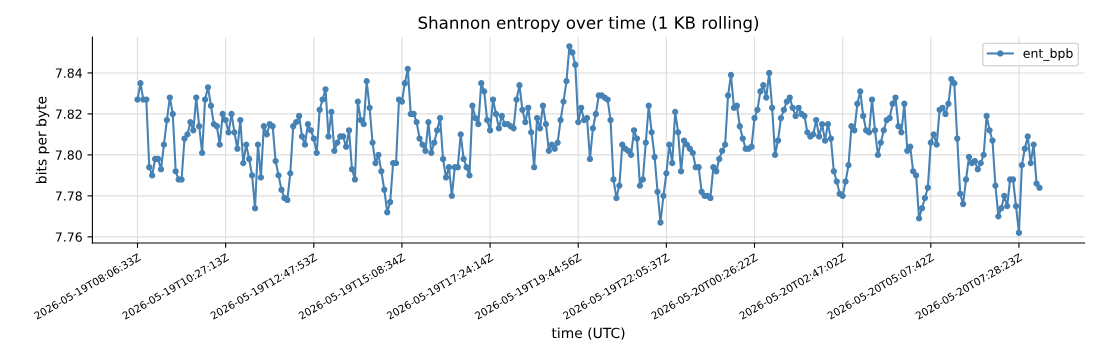  Describe the element at coordinates (68, 114) in the screenshot. I see `y-tick-label: 7.82` at that location.